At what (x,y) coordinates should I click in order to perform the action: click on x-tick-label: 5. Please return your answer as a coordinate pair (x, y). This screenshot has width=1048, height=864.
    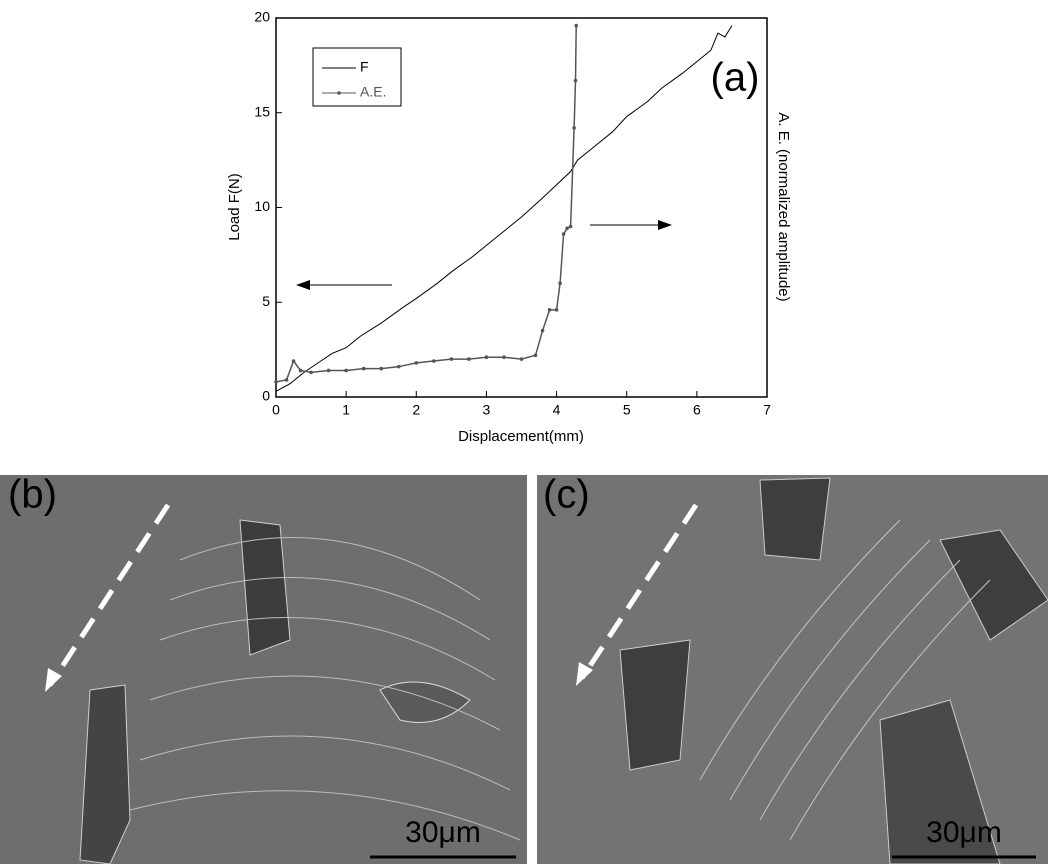
    Looking at the image, I should click on (627, 410).